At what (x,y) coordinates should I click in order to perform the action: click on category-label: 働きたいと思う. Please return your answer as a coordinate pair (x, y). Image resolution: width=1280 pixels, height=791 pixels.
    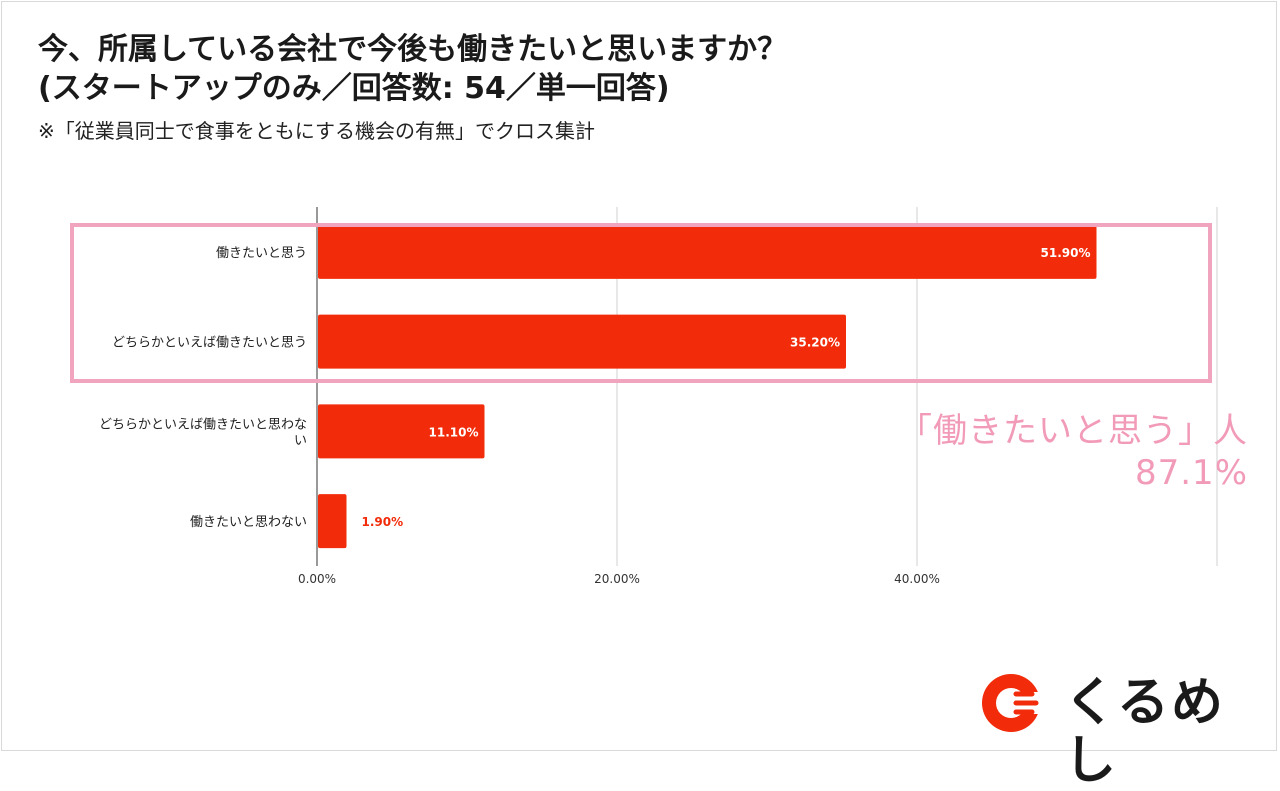
    Looking at the image, I should click on (261, 253).